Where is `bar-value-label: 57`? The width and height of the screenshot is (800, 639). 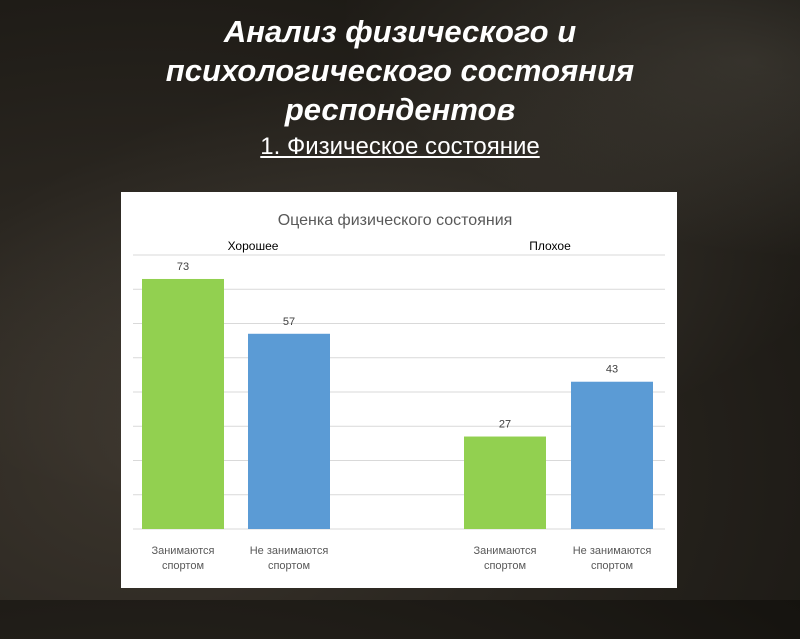
bar-value-label: 57 is located at coordinates (289, 322).